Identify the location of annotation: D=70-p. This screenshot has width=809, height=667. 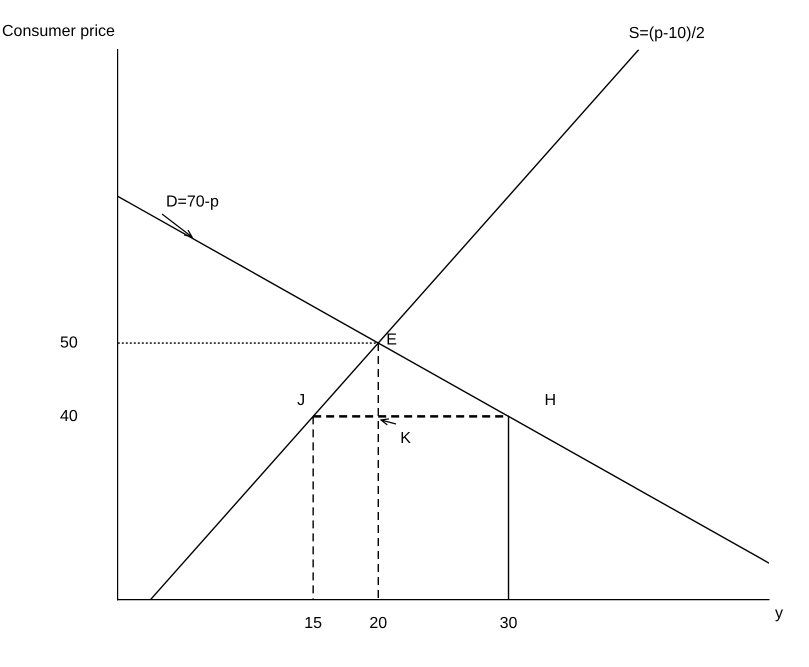
(192, 202).